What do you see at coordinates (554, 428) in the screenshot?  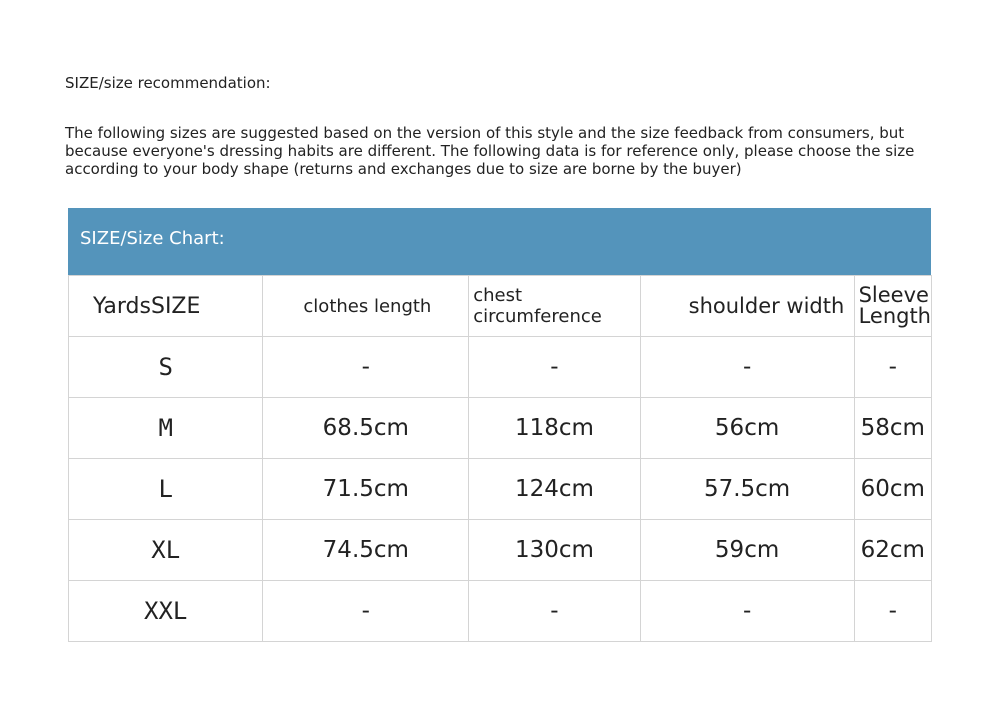 I see `measurement-cell: 118cm` at bounding box center [554, 428].